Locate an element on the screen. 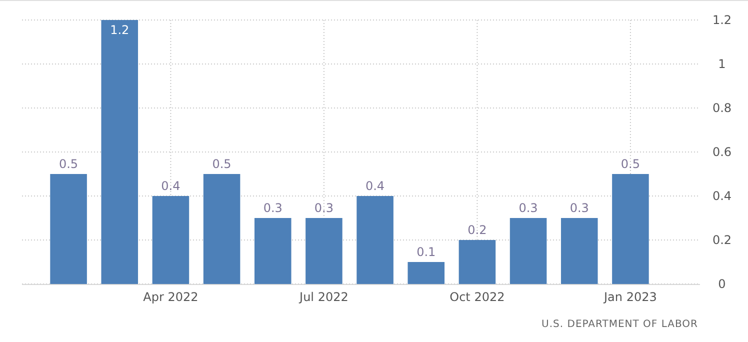 Image resolution: width=748 pixels, height=342 pixels. x-tick-label: Jan 2023 is located at coordinates (630, 297).